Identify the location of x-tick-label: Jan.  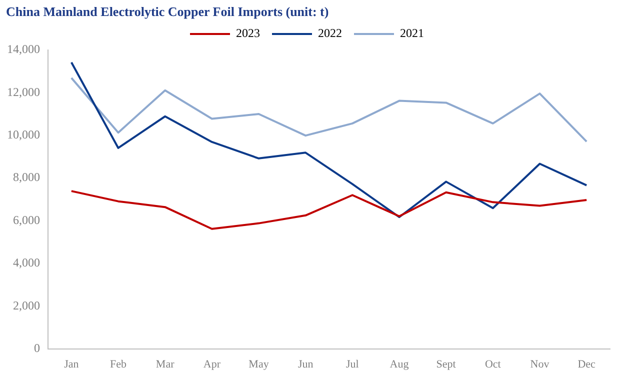
(72, 364).